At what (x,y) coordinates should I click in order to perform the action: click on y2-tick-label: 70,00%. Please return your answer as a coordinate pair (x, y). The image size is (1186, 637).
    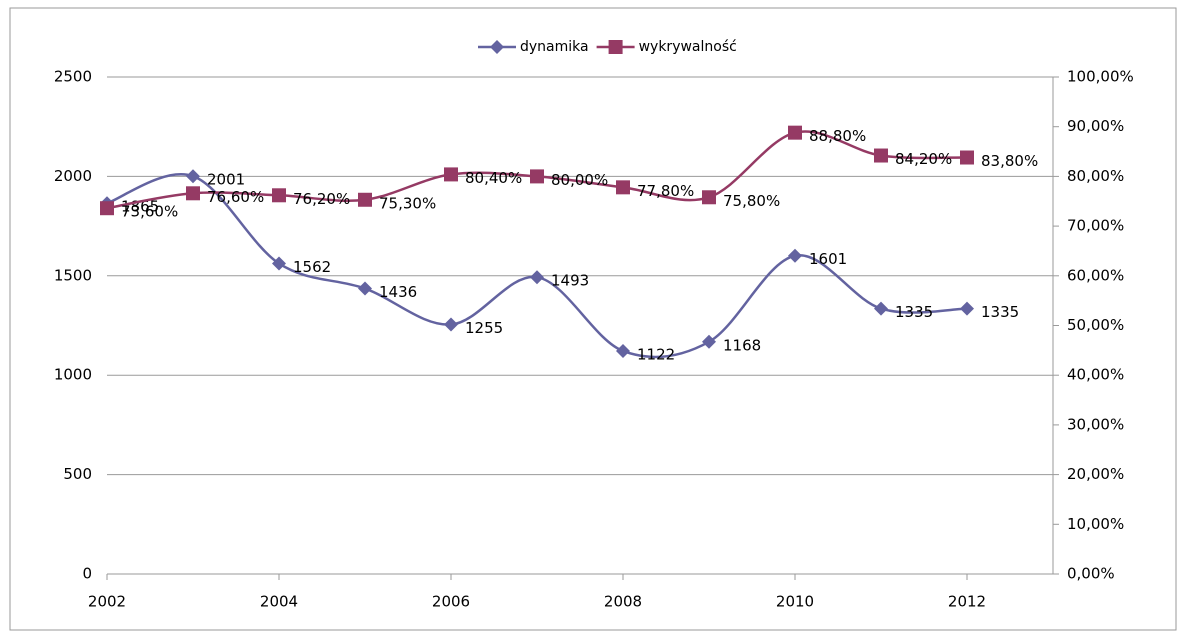
    Looking at the image, I should click on (1095, 226).